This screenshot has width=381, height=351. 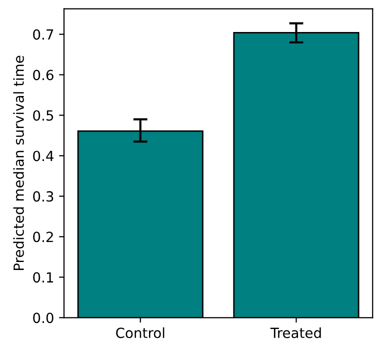 What do you see at coordinates (18, 163) in the screenshot?
I see `y-axis-title: Predicted median survival time` at bounding box center [18, 163].